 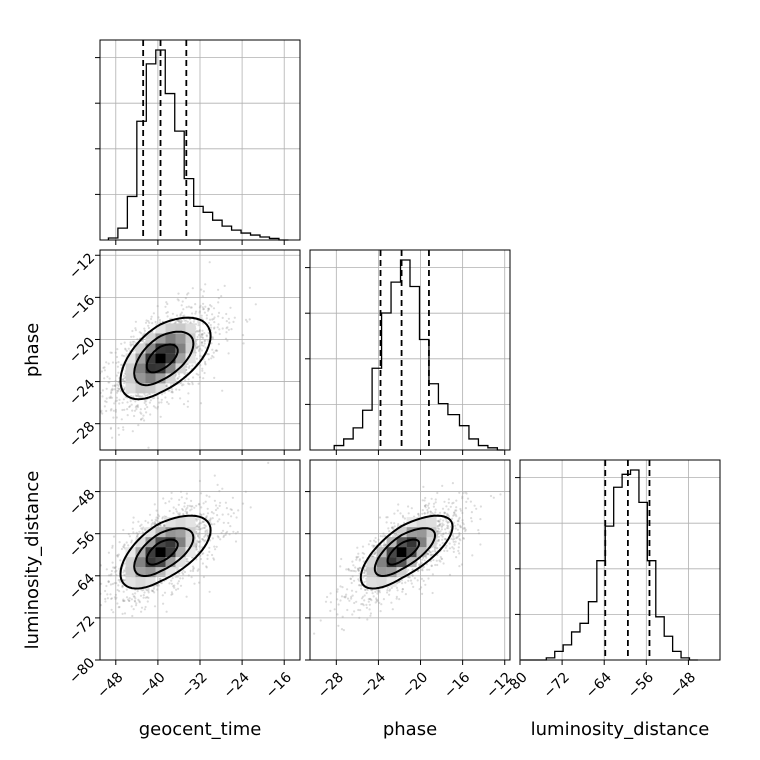 What do you see at coordinates (198, 352) in the screenshot?
I see `panel-phase-vs-geocent_time` at bounding box center [198, 352].